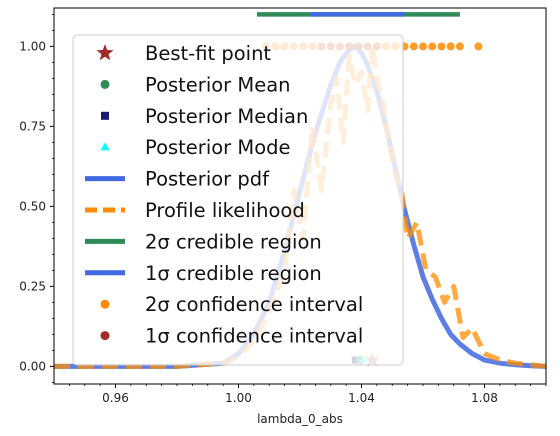 This screenshot has height=436, width=560. I want to click on x-tick-label: 0.96, so click(115, 398).